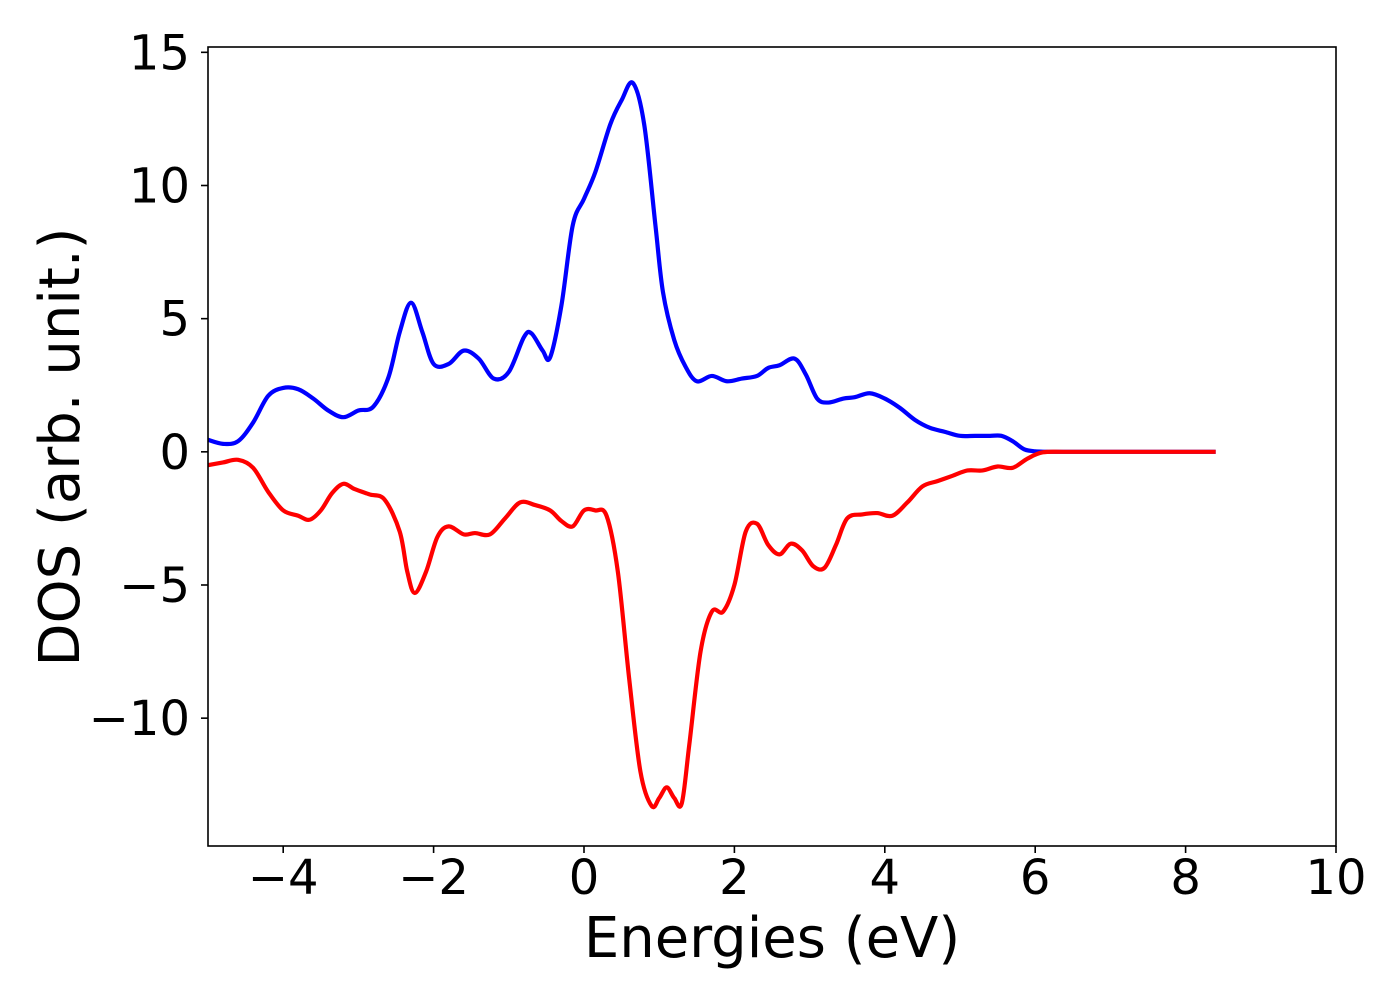 The width and height of the screenshot is (1400, 1000). What do you see at coordinates (174, 453) in the screenshot?
I see `y-tick-label: 0` at bounding box center [174, 453].